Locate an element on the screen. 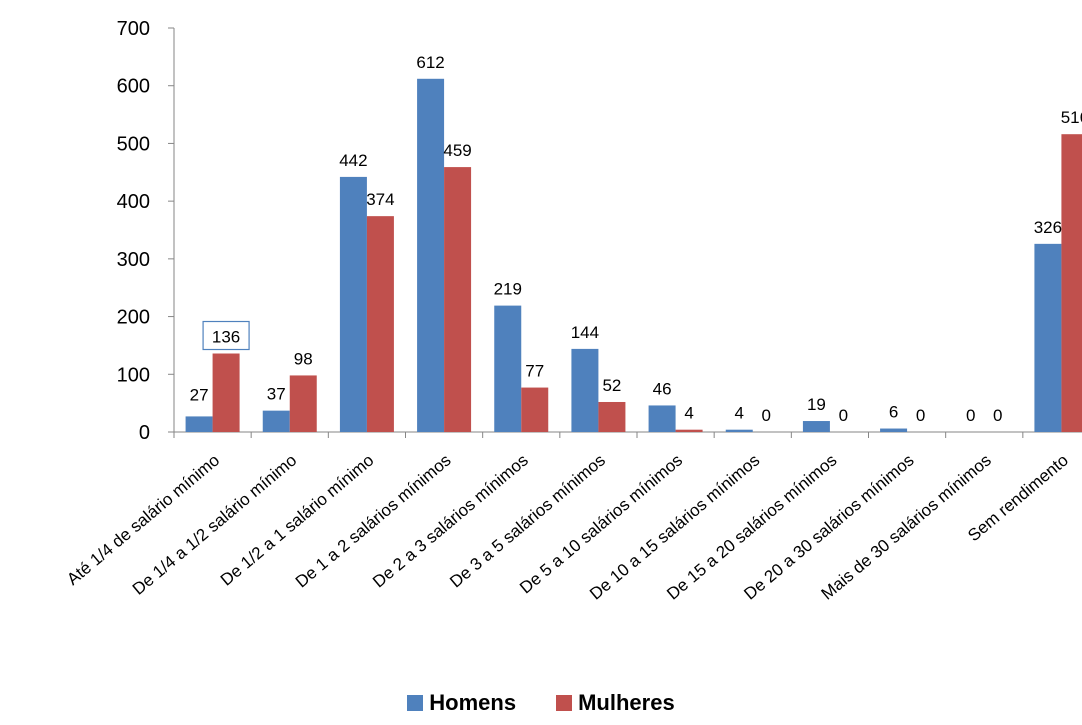  data-label-series-0: 6 is located at coordinates (893, 412).